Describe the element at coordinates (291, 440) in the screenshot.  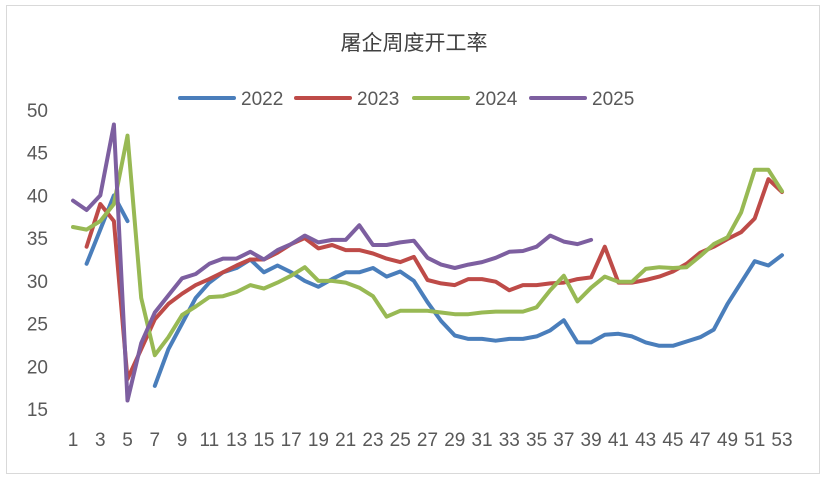
I see `x-tick-label: 17` at that location.